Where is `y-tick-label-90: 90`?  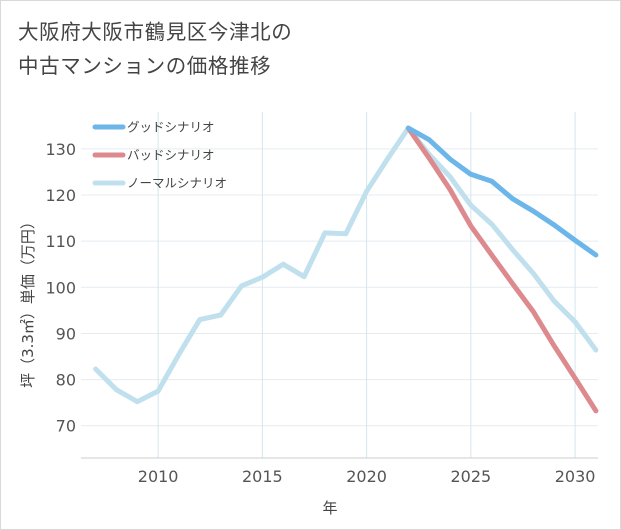
y-tick-label-90: 90 is located at coordinates (66, 333).